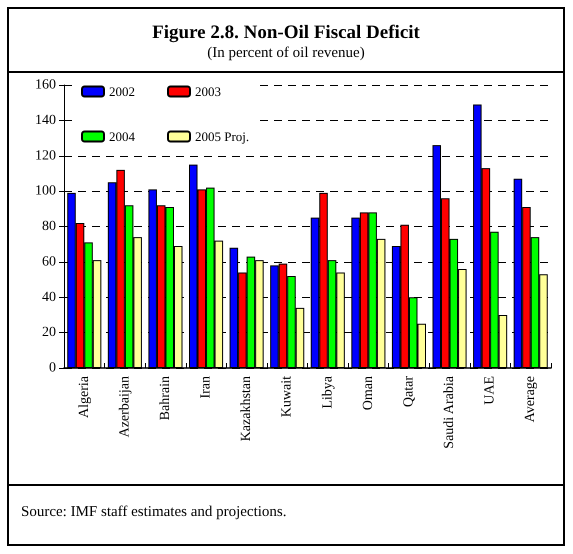  Describe the element at coordinates (408, 392) in the screenshot. I see `x-tick-label: Qatar` at that location.